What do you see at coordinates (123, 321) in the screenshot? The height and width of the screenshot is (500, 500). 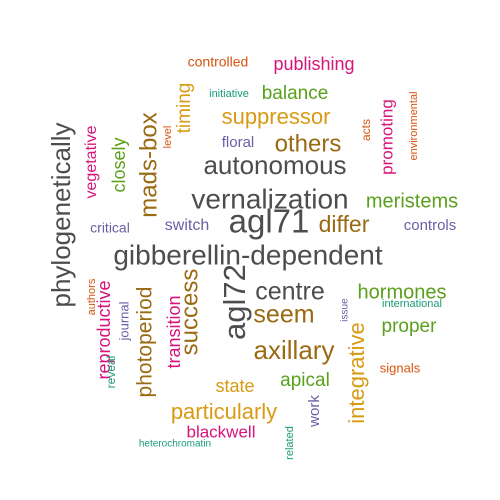 I see `word-journal: journal` at bounding box center [123, 321].